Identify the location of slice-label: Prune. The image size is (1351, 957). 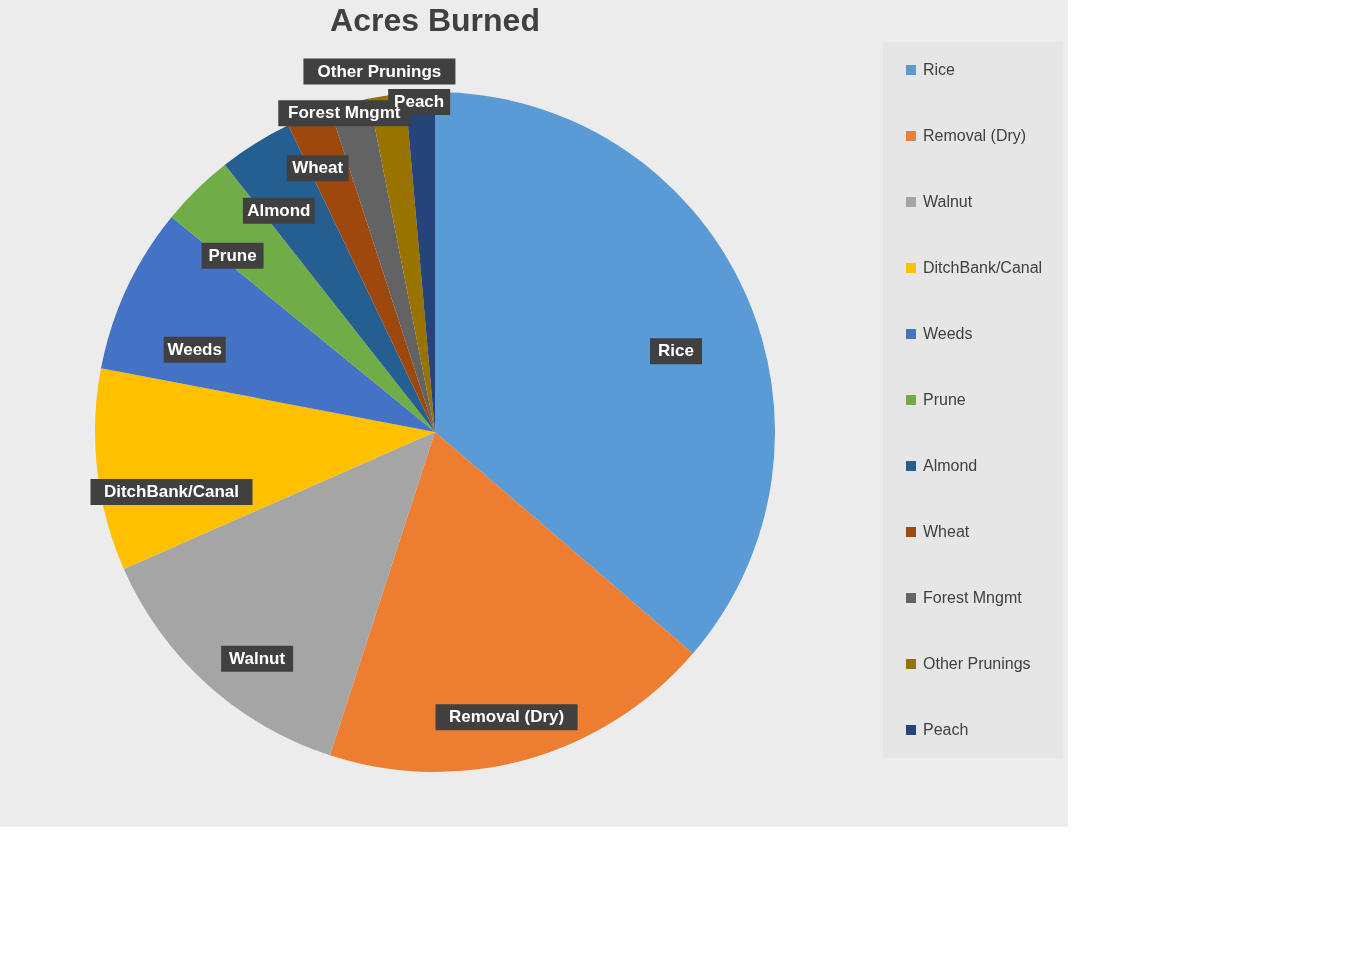
(232, 255).